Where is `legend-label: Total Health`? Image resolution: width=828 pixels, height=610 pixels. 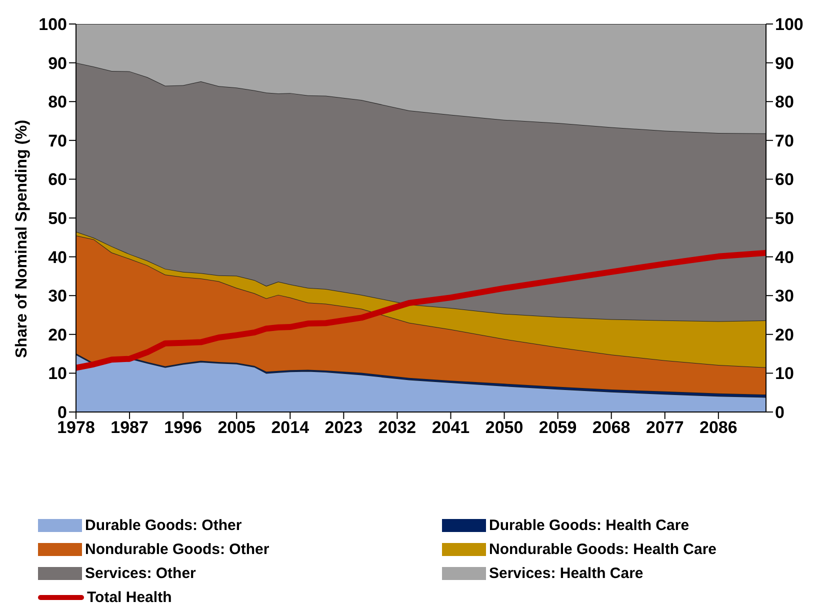 legend-label: Total Health is located at coordinates (129, 597).